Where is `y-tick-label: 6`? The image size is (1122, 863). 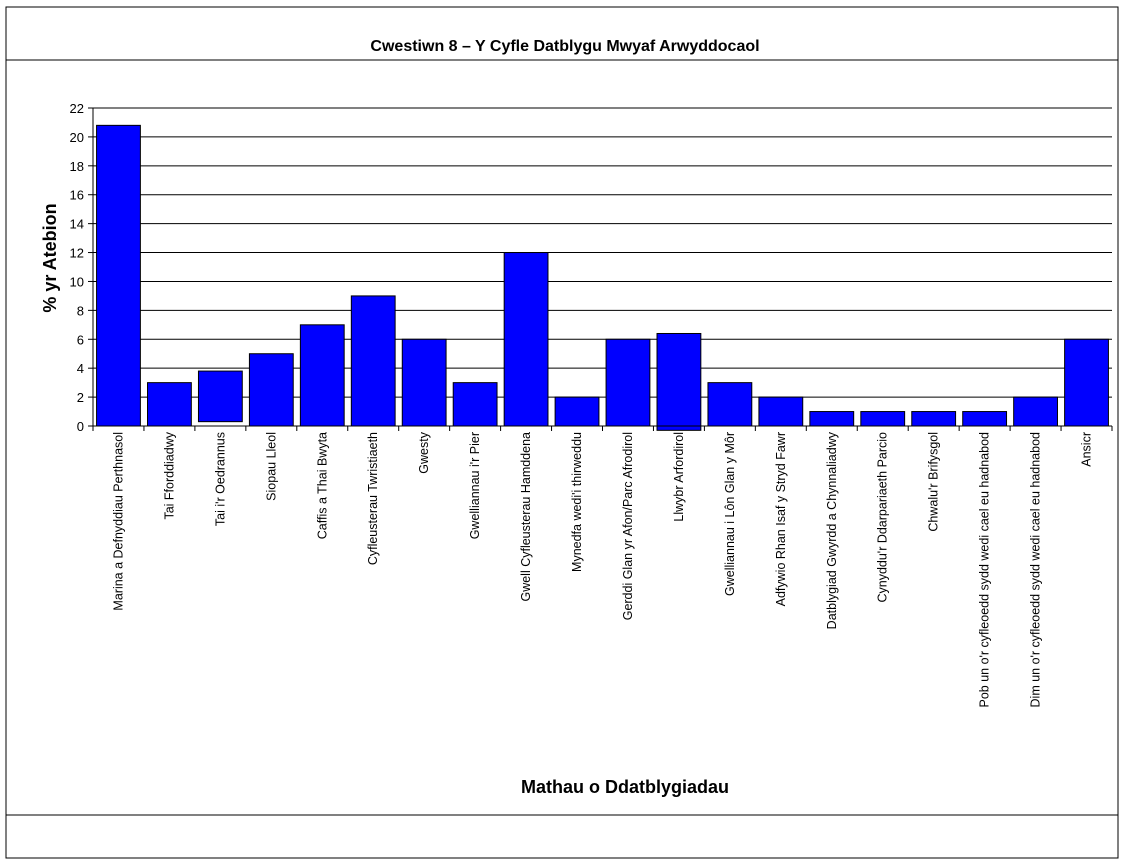
y-tick-label: 6 is located at coordinates (80, 339).